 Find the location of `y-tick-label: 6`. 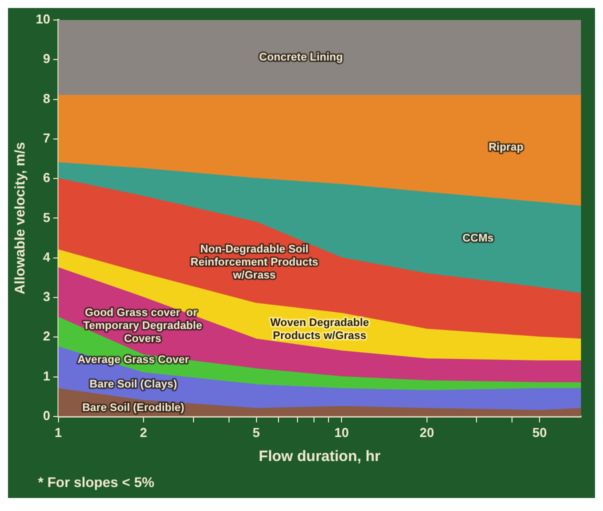

y-tick-label: 6 is located at coordinates (46, 178).